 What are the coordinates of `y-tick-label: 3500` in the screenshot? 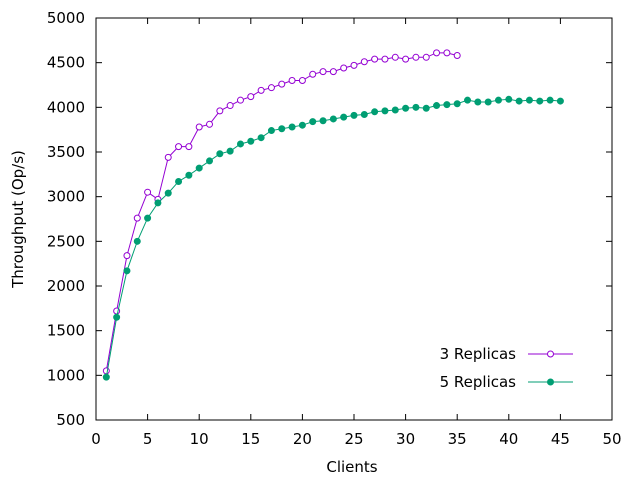 It's located at (66, 152).